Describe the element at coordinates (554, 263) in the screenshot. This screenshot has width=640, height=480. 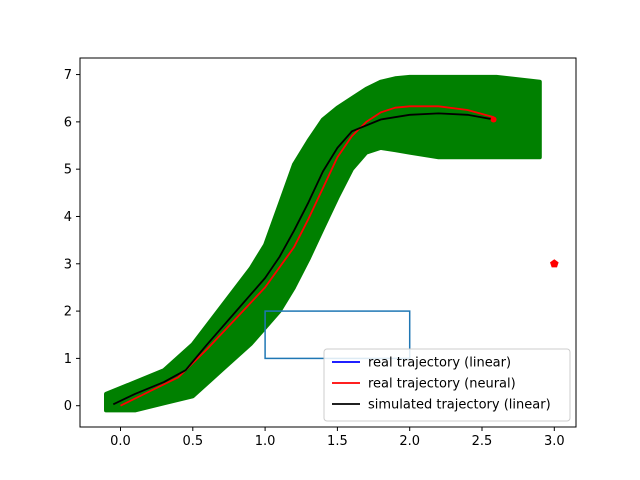
I see `goal-marker` at that location.